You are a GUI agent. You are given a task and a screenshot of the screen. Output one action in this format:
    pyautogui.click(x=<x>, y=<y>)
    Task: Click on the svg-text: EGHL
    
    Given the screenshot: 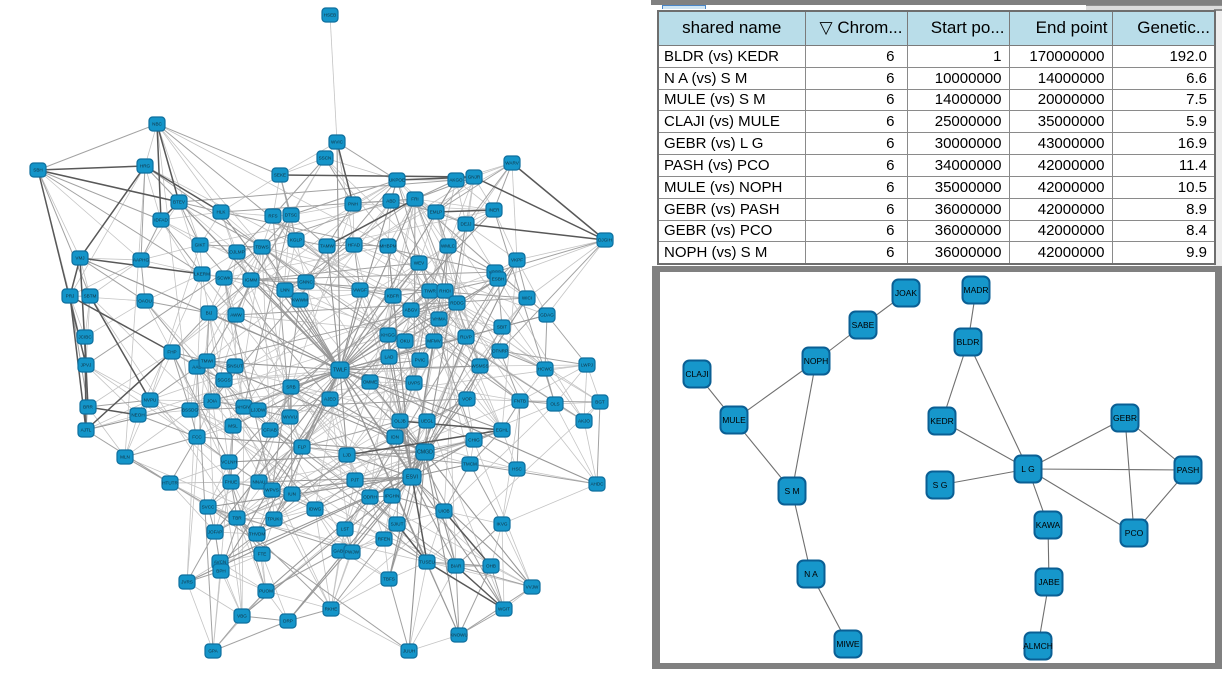 What is the action you would take?
    pyautogui.click(x=502, y=430)
    